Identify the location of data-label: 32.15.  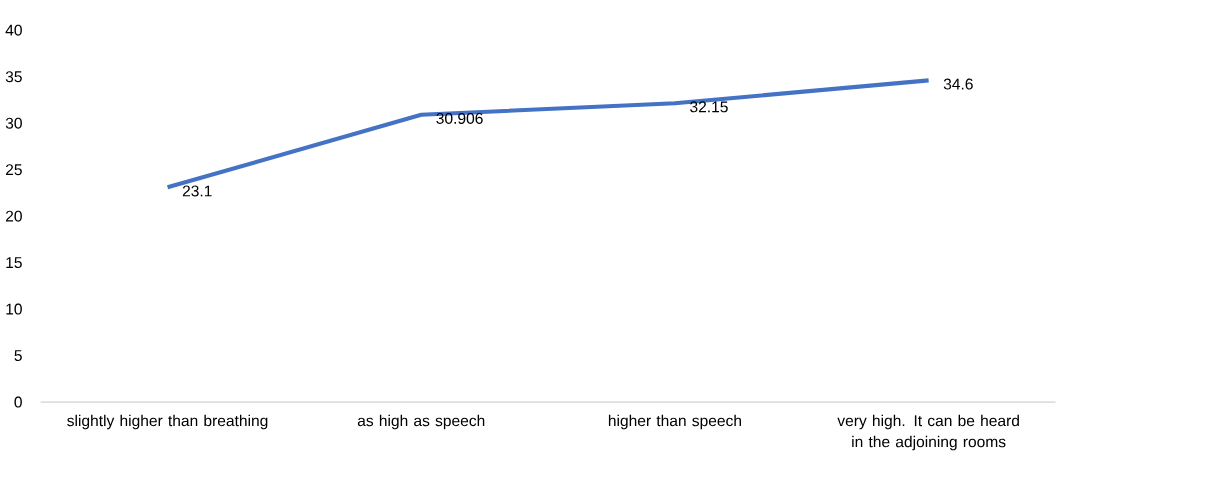
(709, 107).